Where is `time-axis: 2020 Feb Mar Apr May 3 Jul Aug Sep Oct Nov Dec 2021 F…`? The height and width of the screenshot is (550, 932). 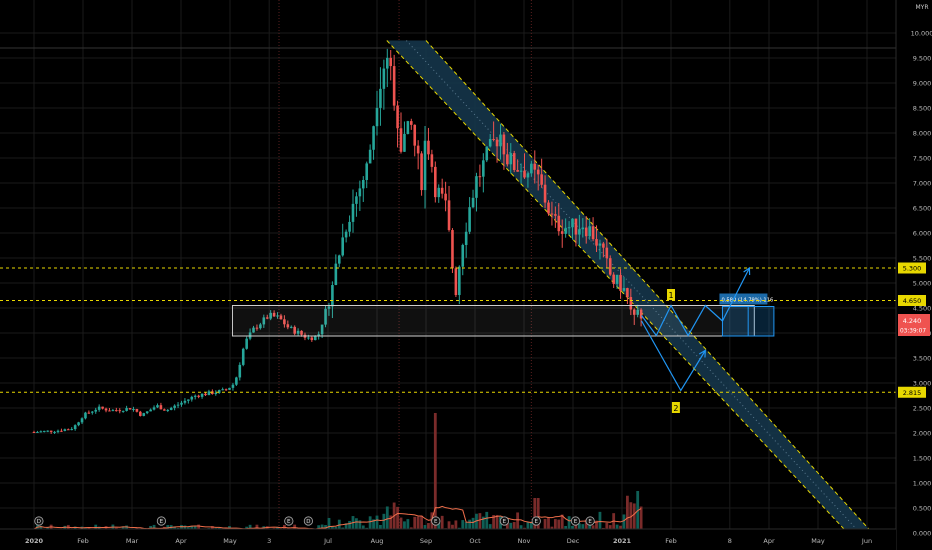
time-axis: 2020 Feb Mar Apr May 3 Jul Aug Sep Oct Nov Dec 2021 F… is located at coordinates (448, 539).